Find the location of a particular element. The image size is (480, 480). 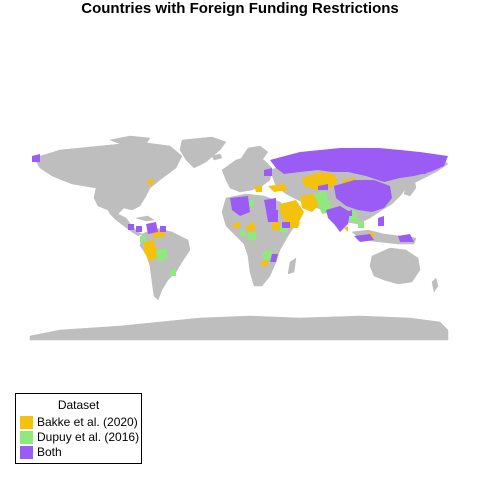

country-mozambique is located at coordinates (274, 258).